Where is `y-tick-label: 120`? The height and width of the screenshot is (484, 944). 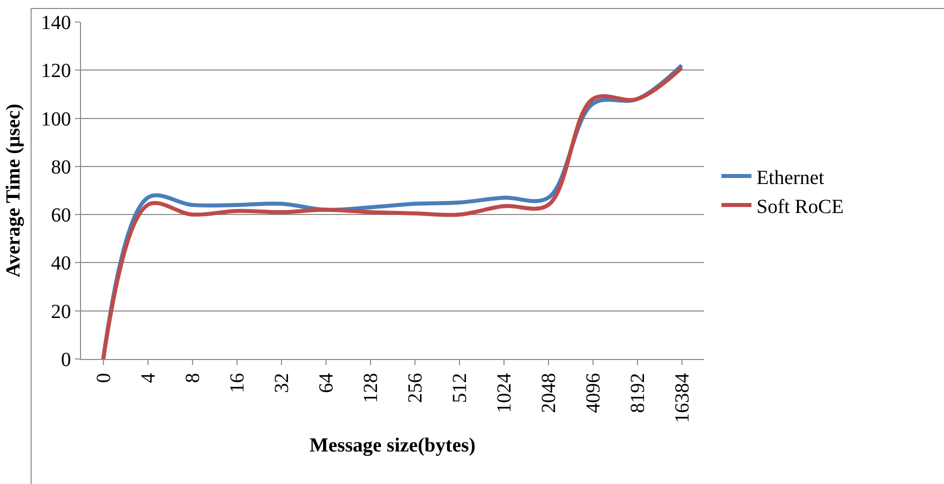 y-tick-label: 120 is located at coordinates (56, 71).